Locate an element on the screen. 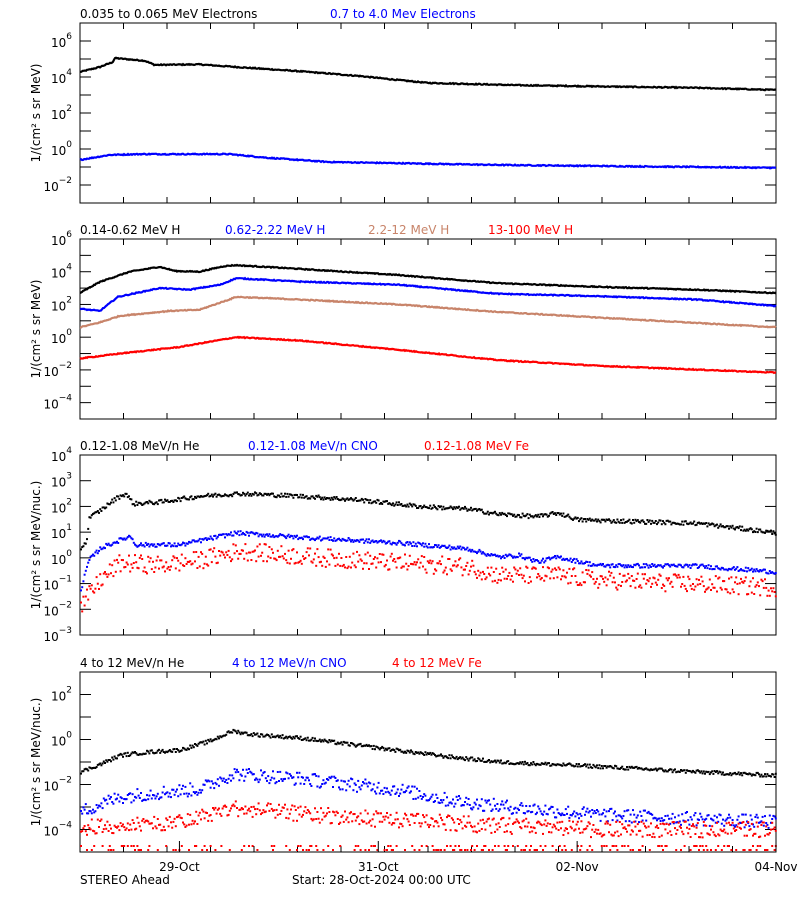 This screenshot has width=800, height=900. series-0-12-1-08-mev-n-cno is located at coordinates (428, 561).